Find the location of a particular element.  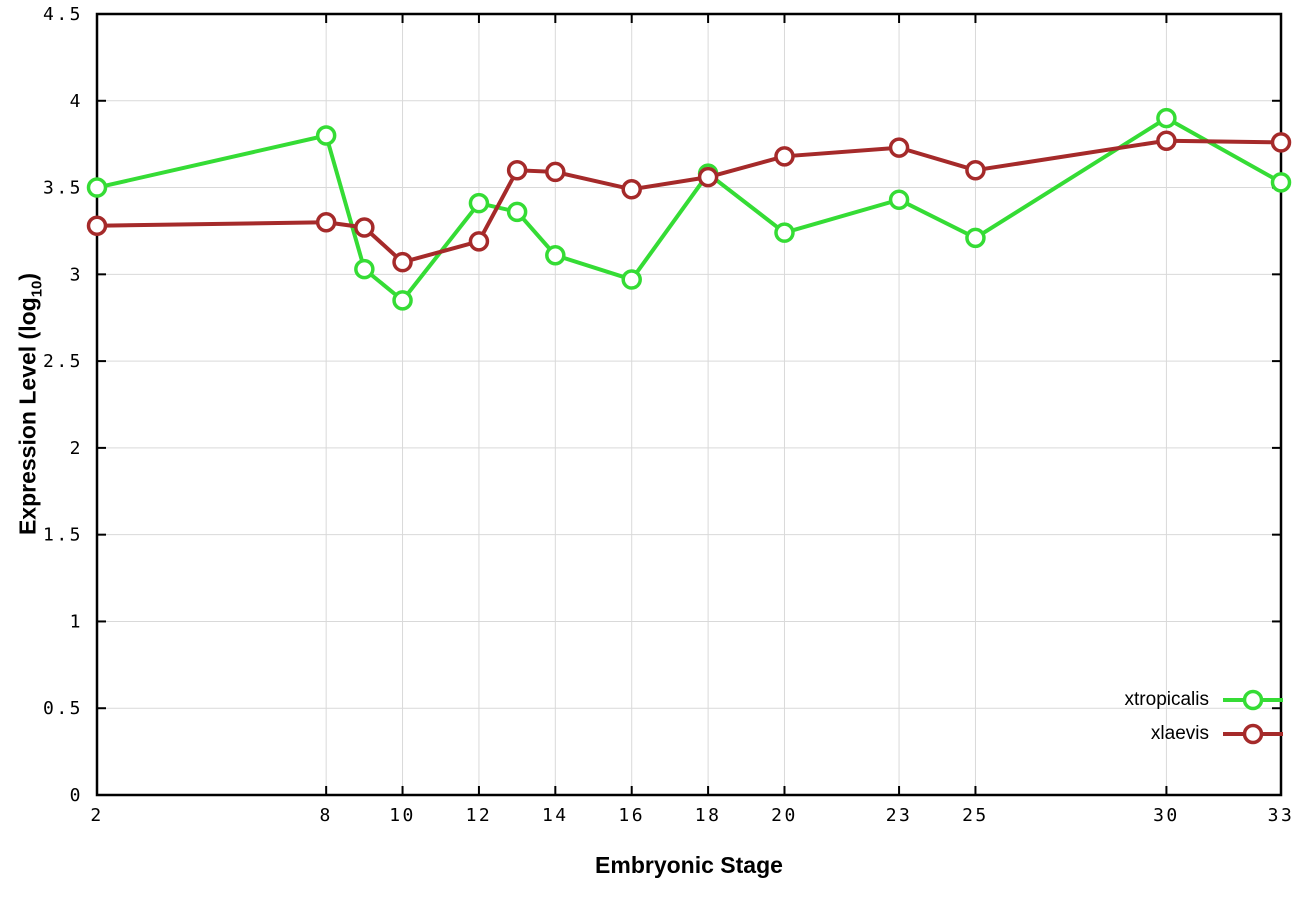

x-tick-label: 14 is located at coordinates (555, 815).